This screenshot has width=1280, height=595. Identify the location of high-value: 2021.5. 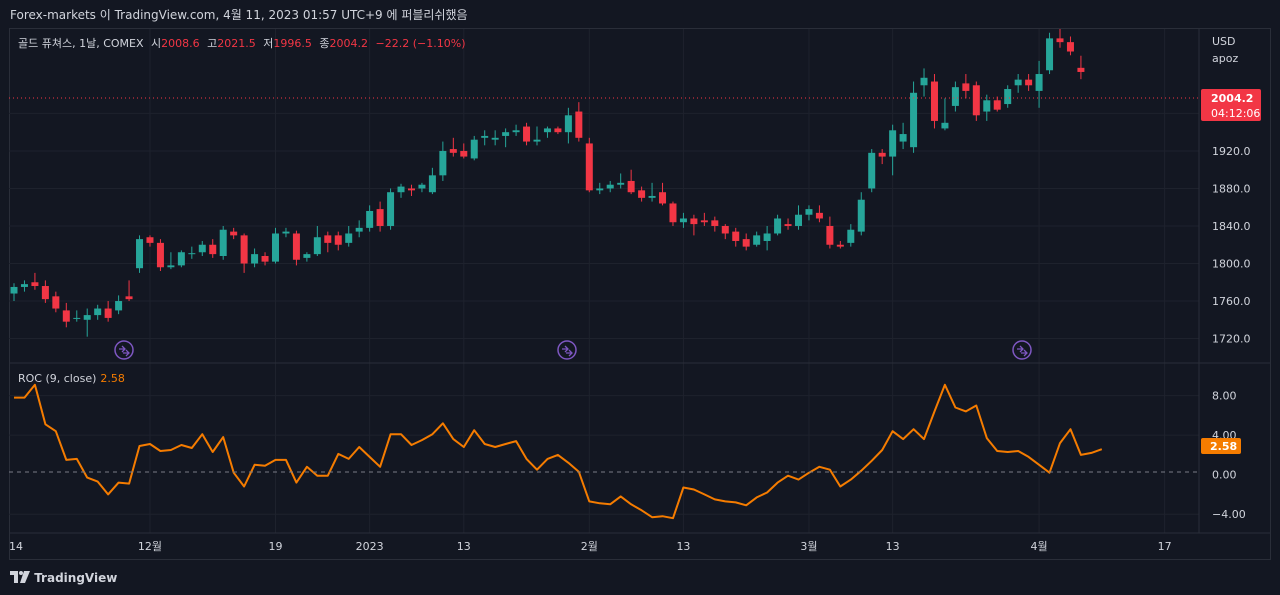
(236, 43).